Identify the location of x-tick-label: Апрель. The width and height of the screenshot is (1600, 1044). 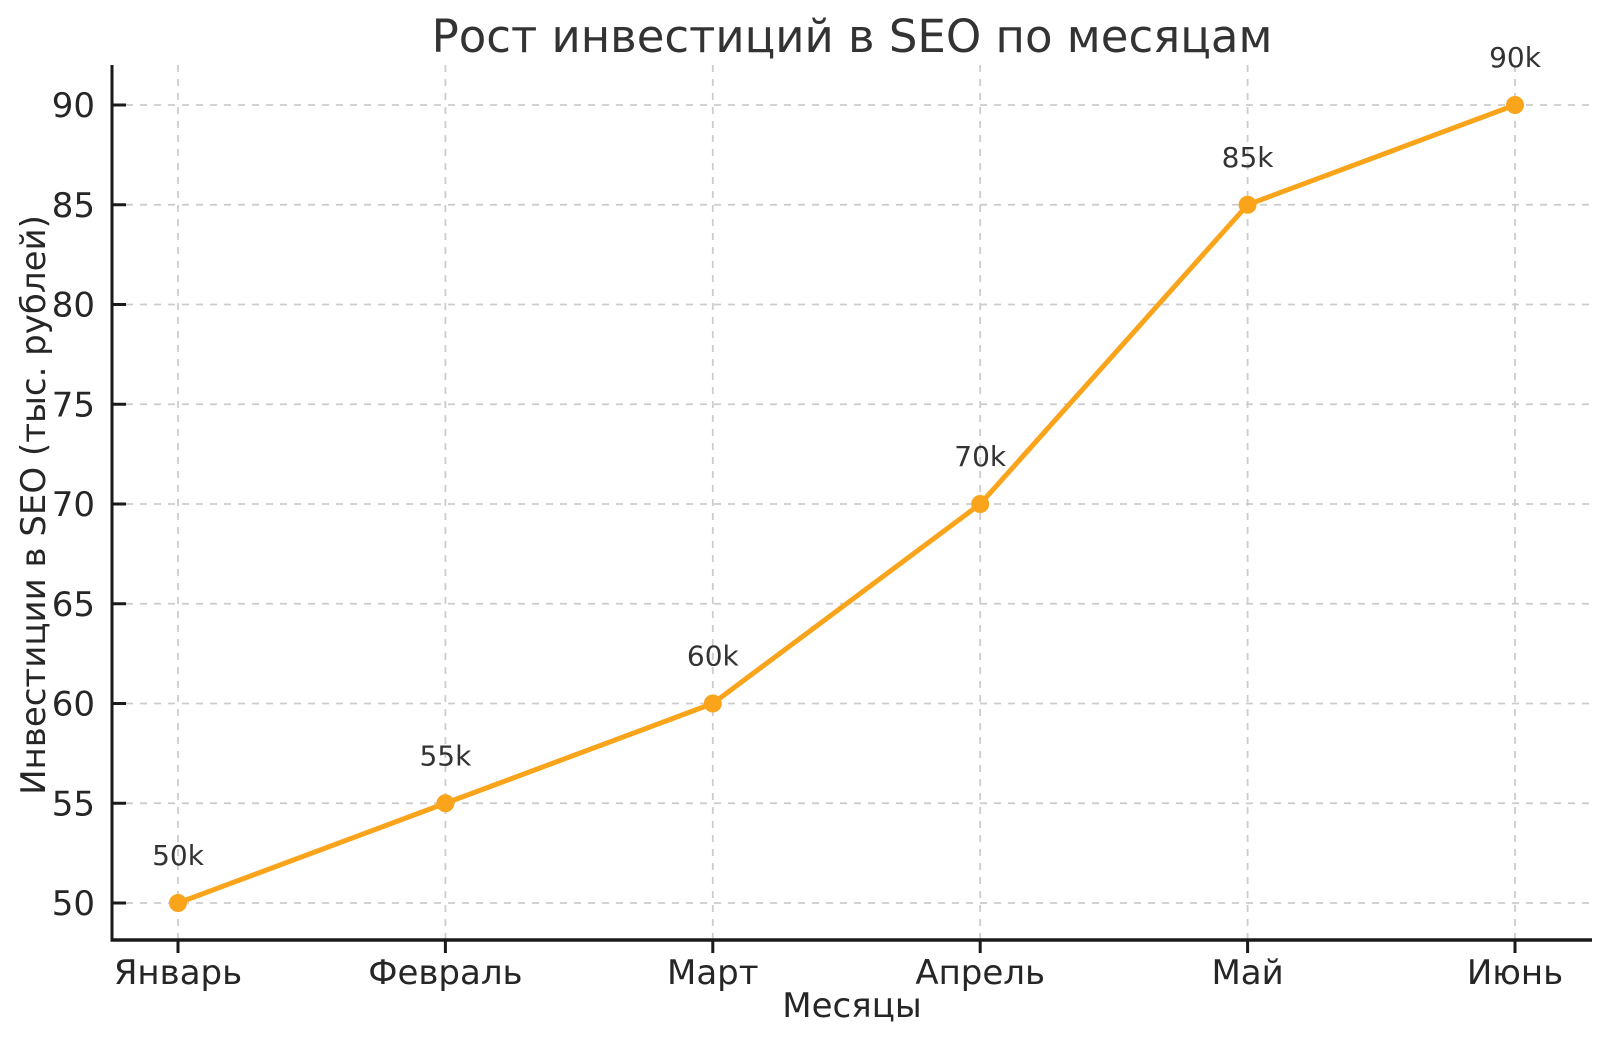
(980, 973).